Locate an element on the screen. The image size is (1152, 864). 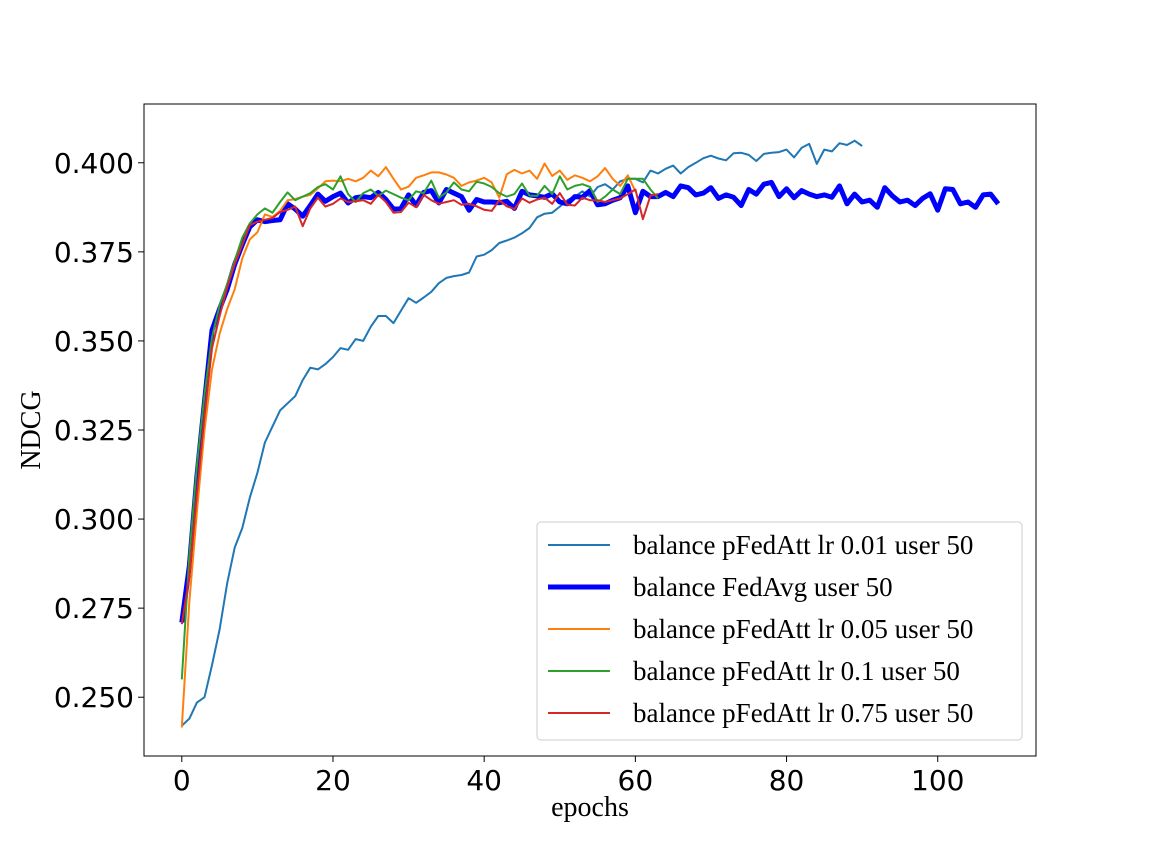
y-axis-label: NDCG is located at coordinates (31, 429).